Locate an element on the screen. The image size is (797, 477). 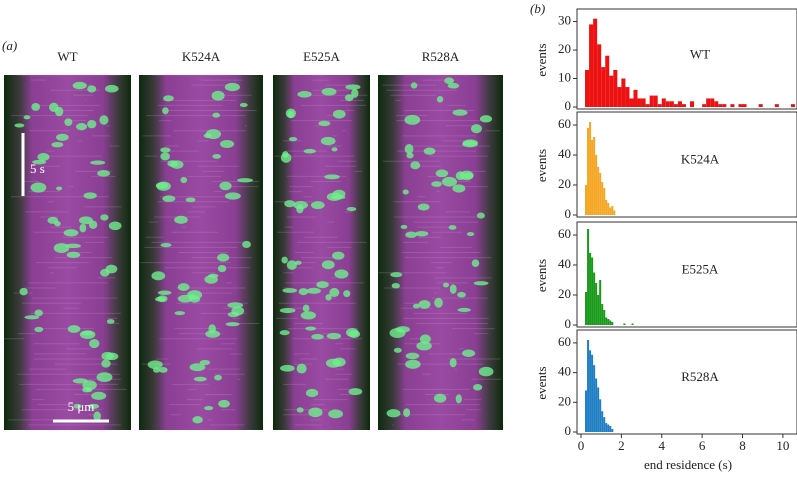
y-tick-label: 40 is located at coordinates (564, 153).